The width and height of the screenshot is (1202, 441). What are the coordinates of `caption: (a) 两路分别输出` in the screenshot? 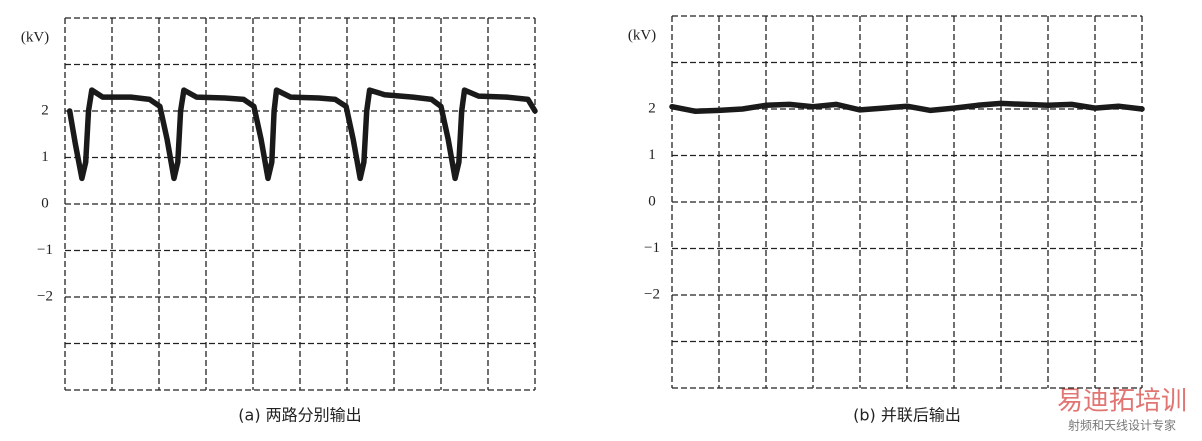 It's located at (299, 415).